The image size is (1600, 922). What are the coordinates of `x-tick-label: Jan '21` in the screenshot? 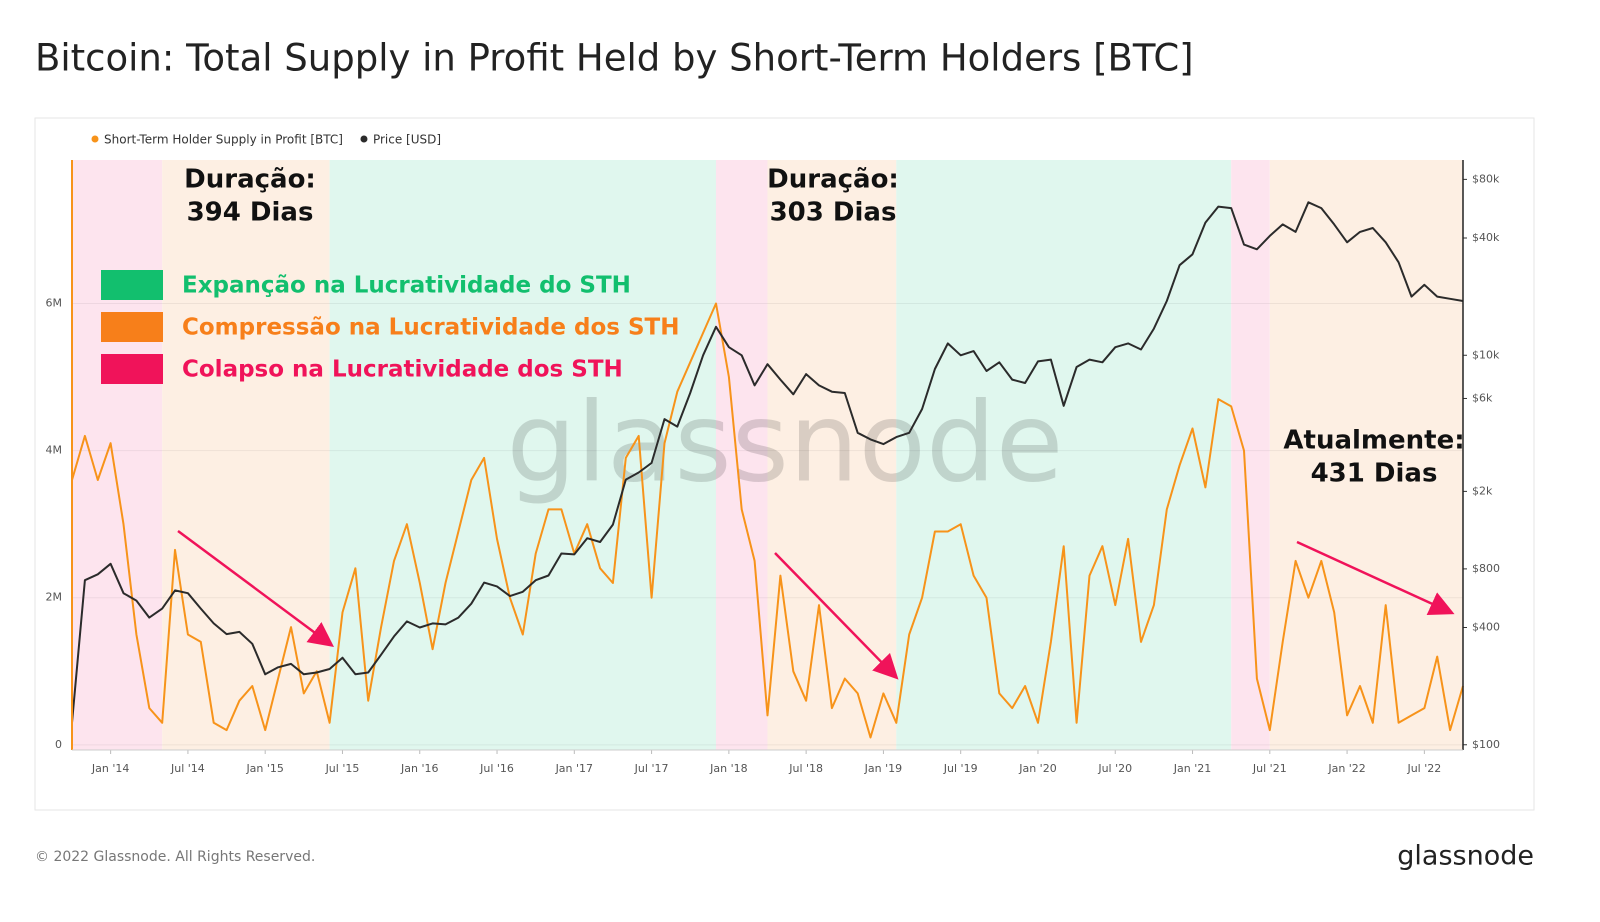 It's located at (1192, 768).